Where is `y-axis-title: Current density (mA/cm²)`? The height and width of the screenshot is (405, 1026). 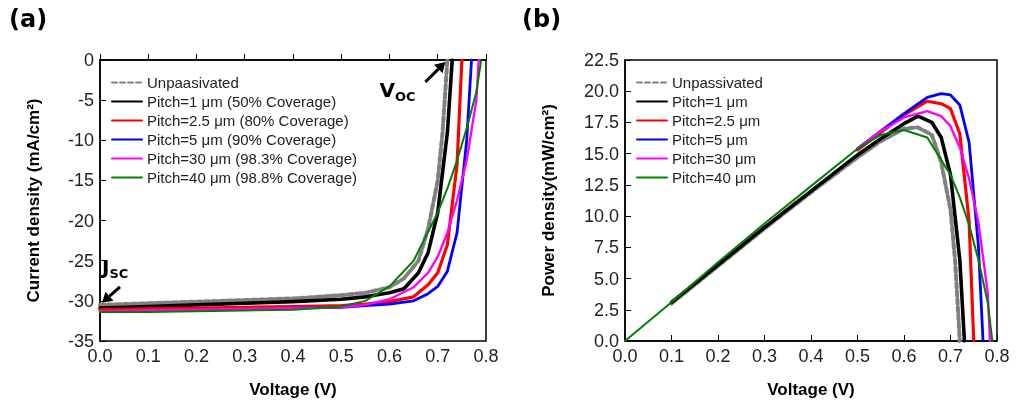
y-axis-title: Current density (mA/cm²) is located at coordinates (33, 200).